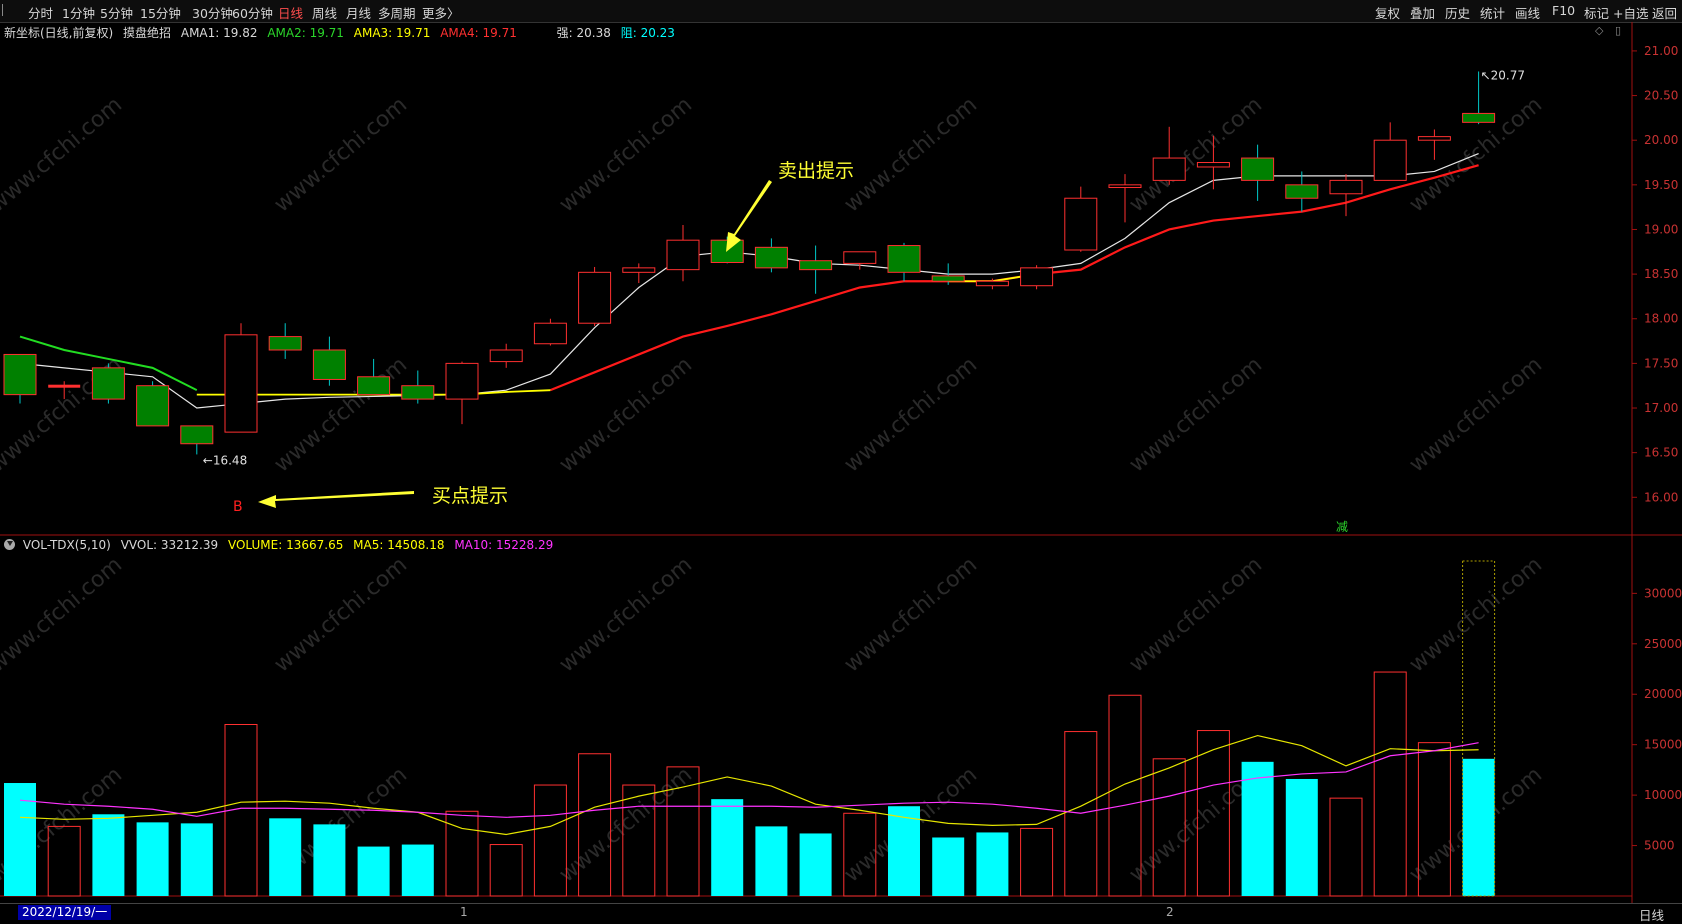 The image size is (1682, 924). What do you see at coordinates (1458, 13) in the screenshot?
I see `toolbar-right-2-button: 历史` at bounding box center [1458, 13].